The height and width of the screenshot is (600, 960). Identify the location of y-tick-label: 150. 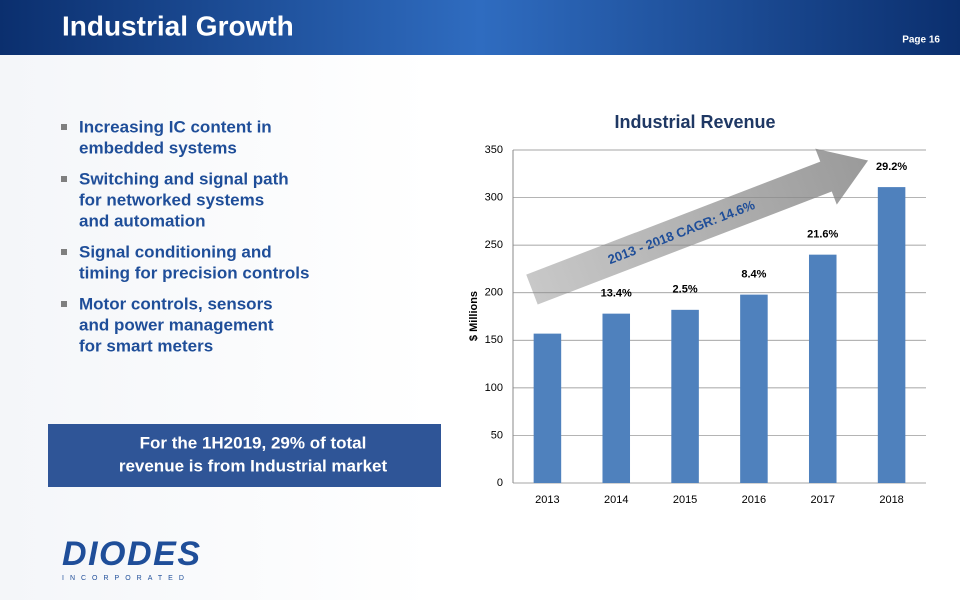
(494, 340).